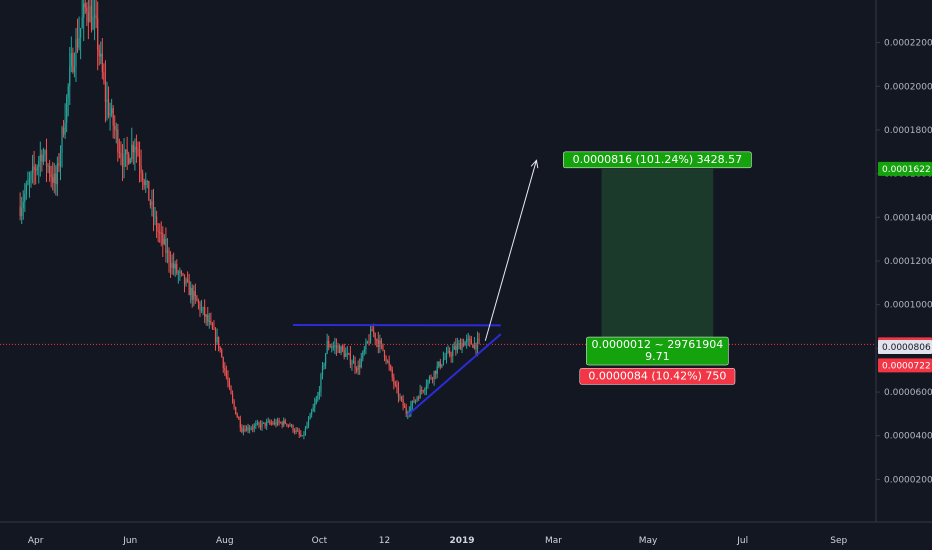 The width and height of the screenshot is (932, 550). Describe the element at coordinates (510, 250) in the screenshot. I see `projection-arrow-shaft` at that location.